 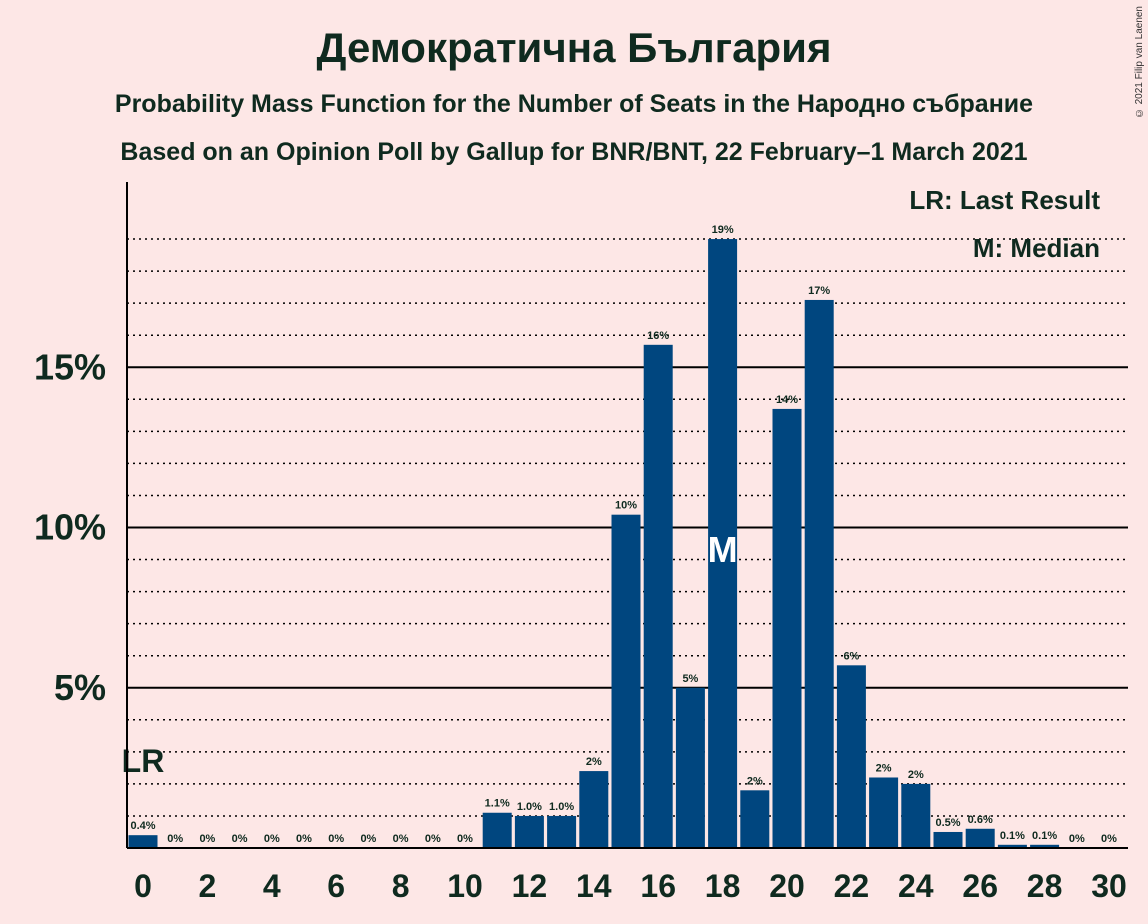 I want to click on bar-label-seat-26: 0.6%, so click(x=980, y=820).